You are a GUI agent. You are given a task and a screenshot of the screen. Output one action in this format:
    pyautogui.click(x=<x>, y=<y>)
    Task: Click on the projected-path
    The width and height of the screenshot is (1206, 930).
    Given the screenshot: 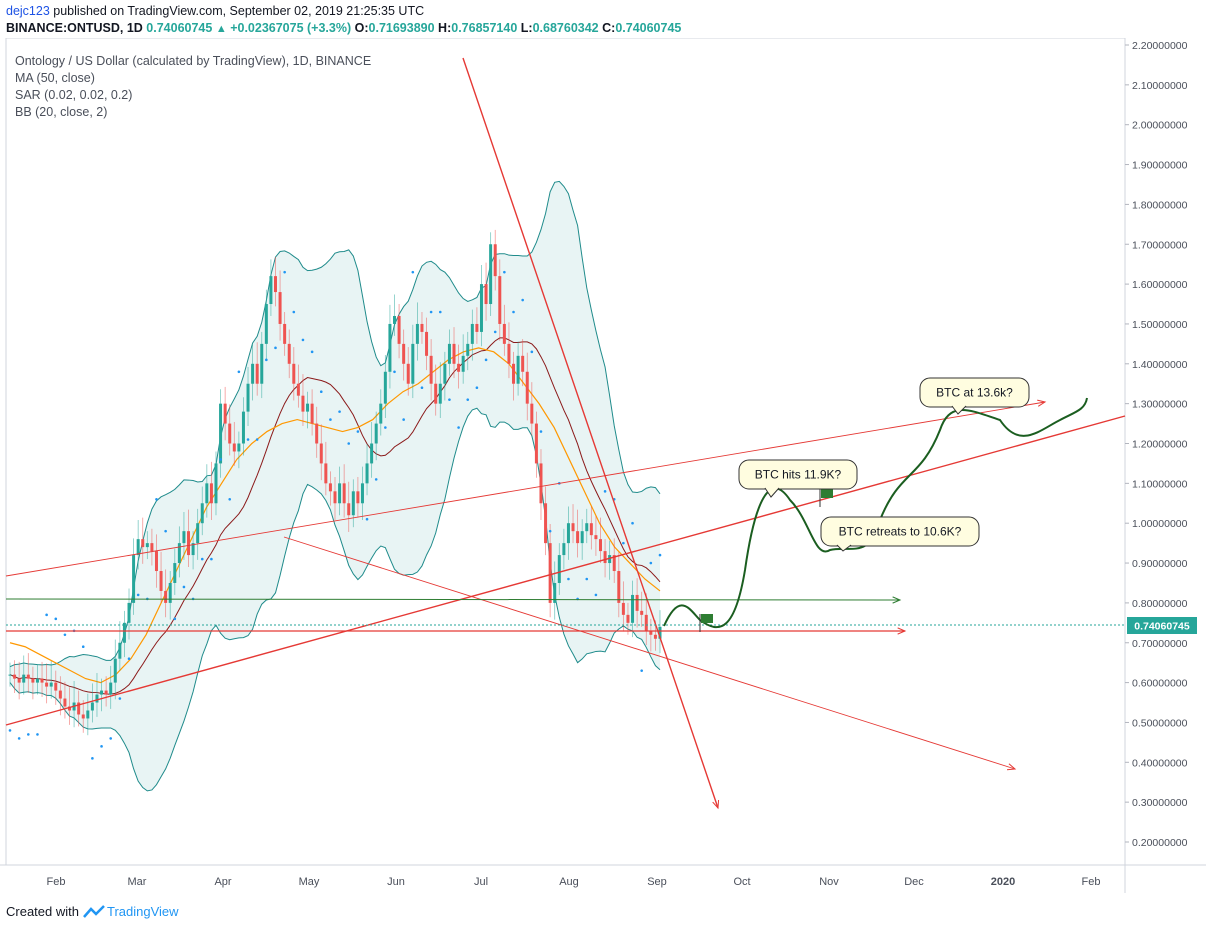 What is the action you would take?
    pyautogui.click(x=875, y=513)
    